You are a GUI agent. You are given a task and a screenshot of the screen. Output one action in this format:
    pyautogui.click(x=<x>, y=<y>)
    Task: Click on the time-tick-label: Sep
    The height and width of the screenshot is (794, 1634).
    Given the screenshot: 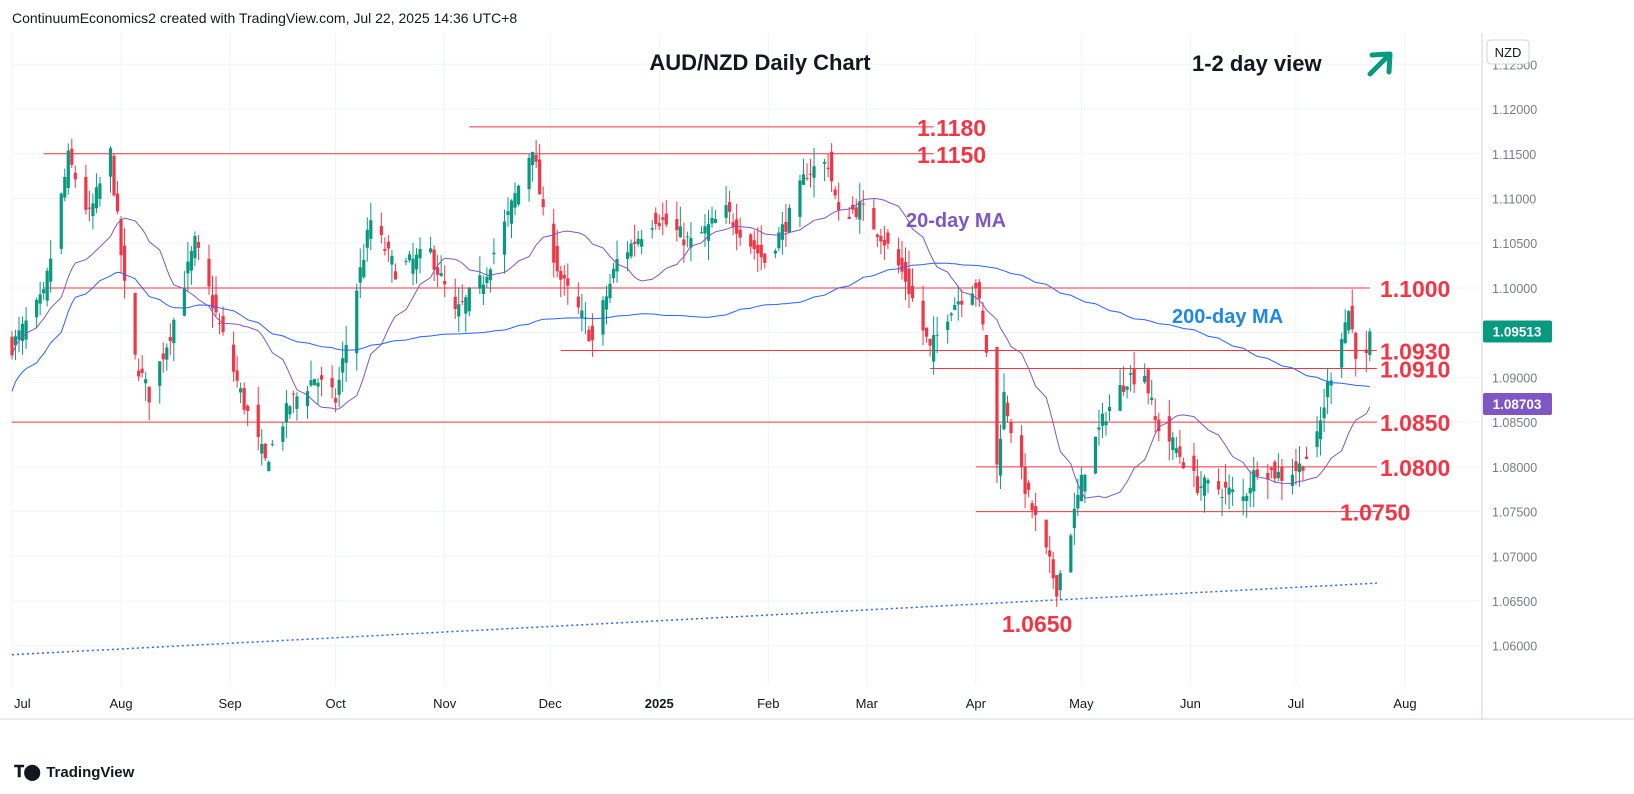 What is the action you would take?
    pyautogui.click(x=230, y=703)
    